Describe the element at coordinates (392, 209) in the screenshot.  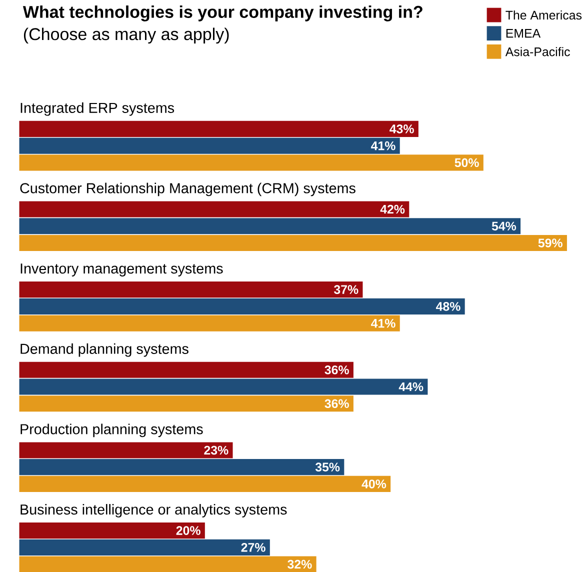
I see `data-label: 42%` at that location.